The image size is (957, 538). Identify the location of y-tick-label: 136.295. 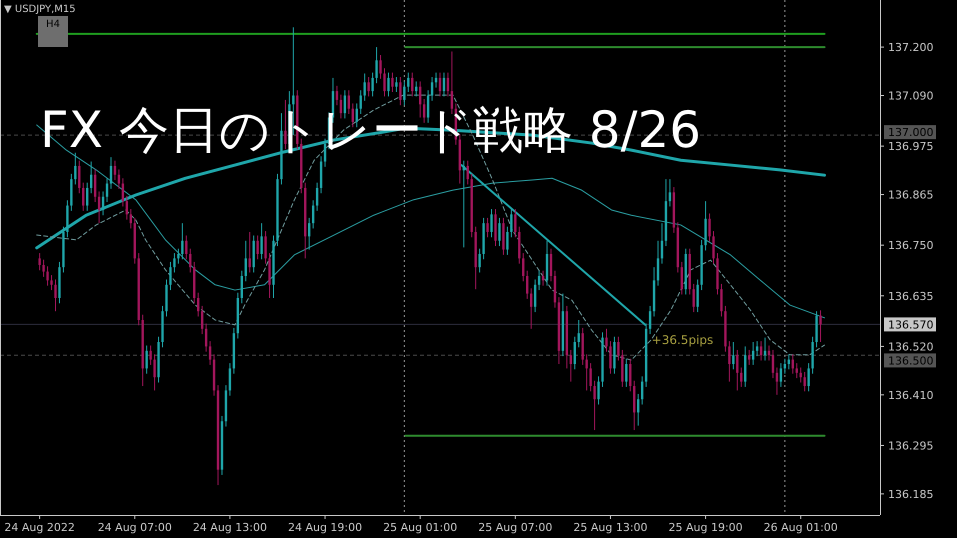
(911, 445).